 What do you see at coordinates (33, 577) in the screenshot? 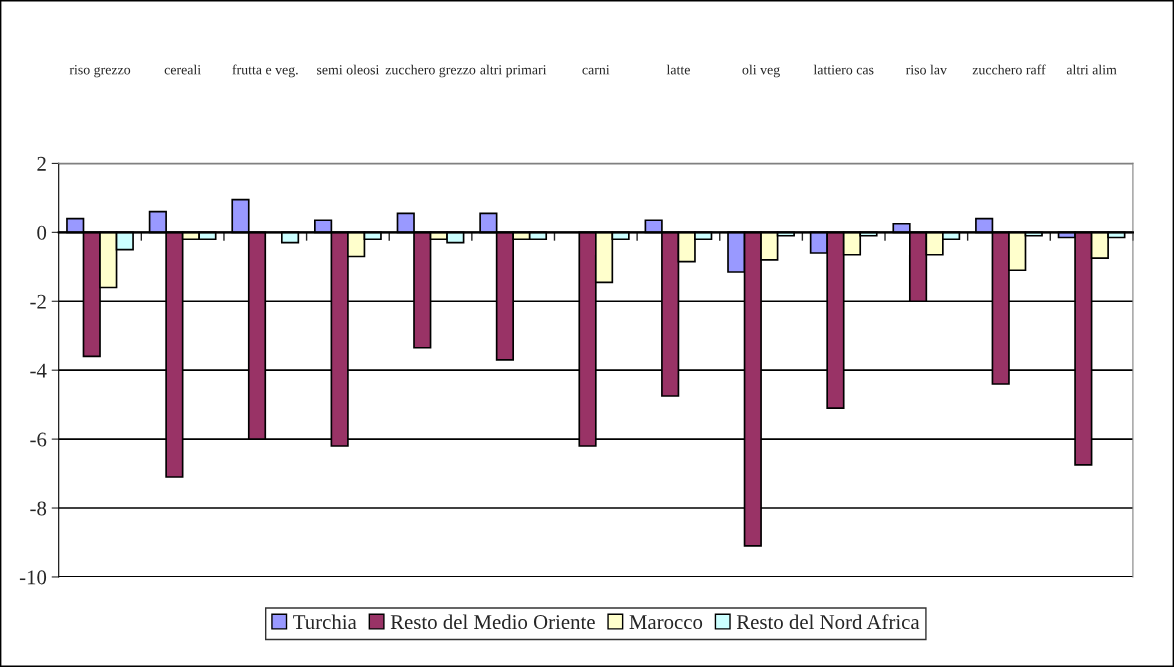
I see `y-tick-label: -10` at bounding box center [33, 577].